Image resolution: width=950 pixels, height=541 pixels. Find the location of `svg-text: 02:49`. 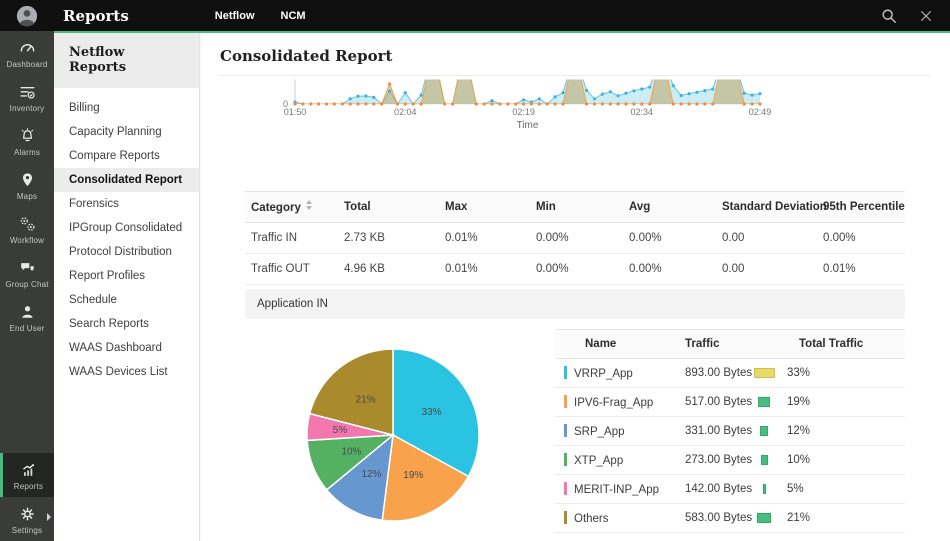

svg-text: 02:49 is located at coordinates (760, 112).